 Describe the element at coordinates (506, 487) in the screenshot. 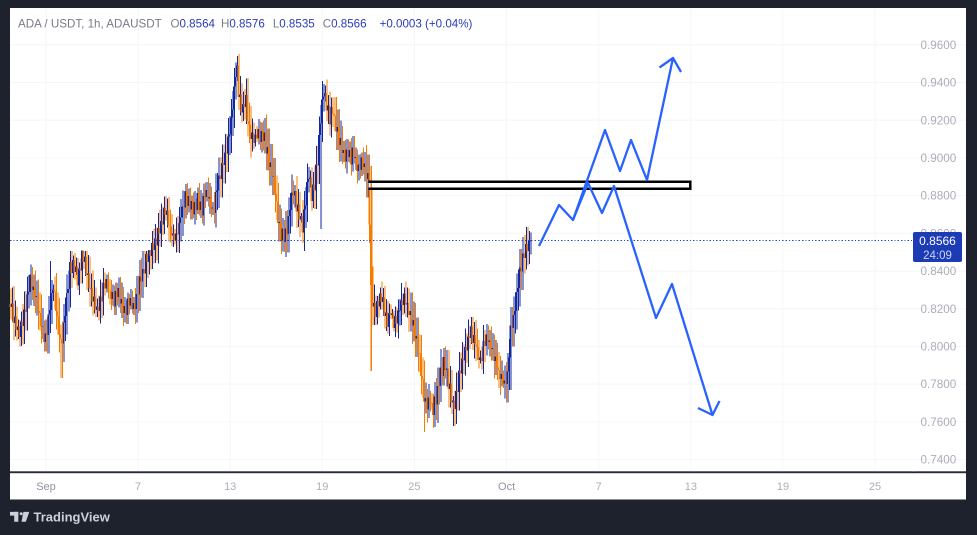

I see `svg-text: Oct` at that location.